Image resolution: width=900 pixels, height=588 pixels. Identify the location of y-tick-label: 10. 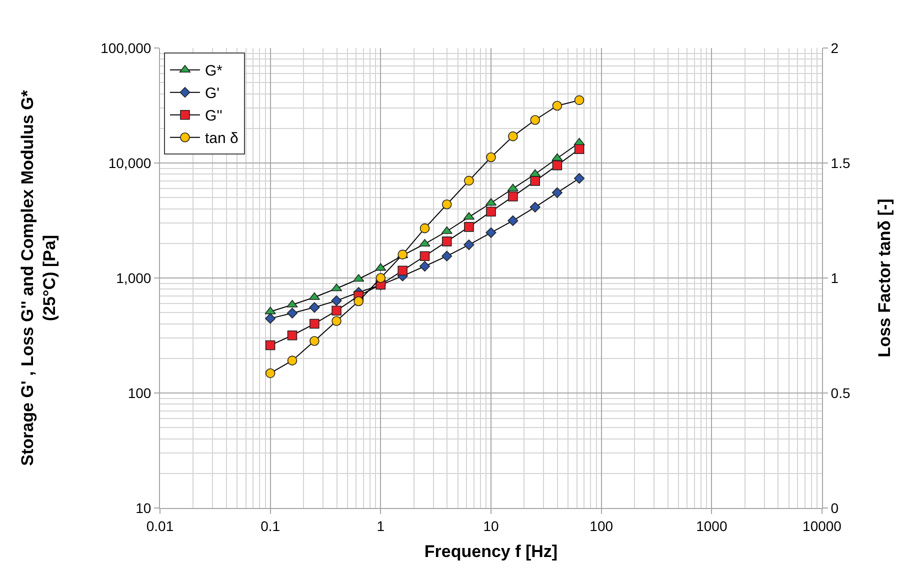
(144, 508).